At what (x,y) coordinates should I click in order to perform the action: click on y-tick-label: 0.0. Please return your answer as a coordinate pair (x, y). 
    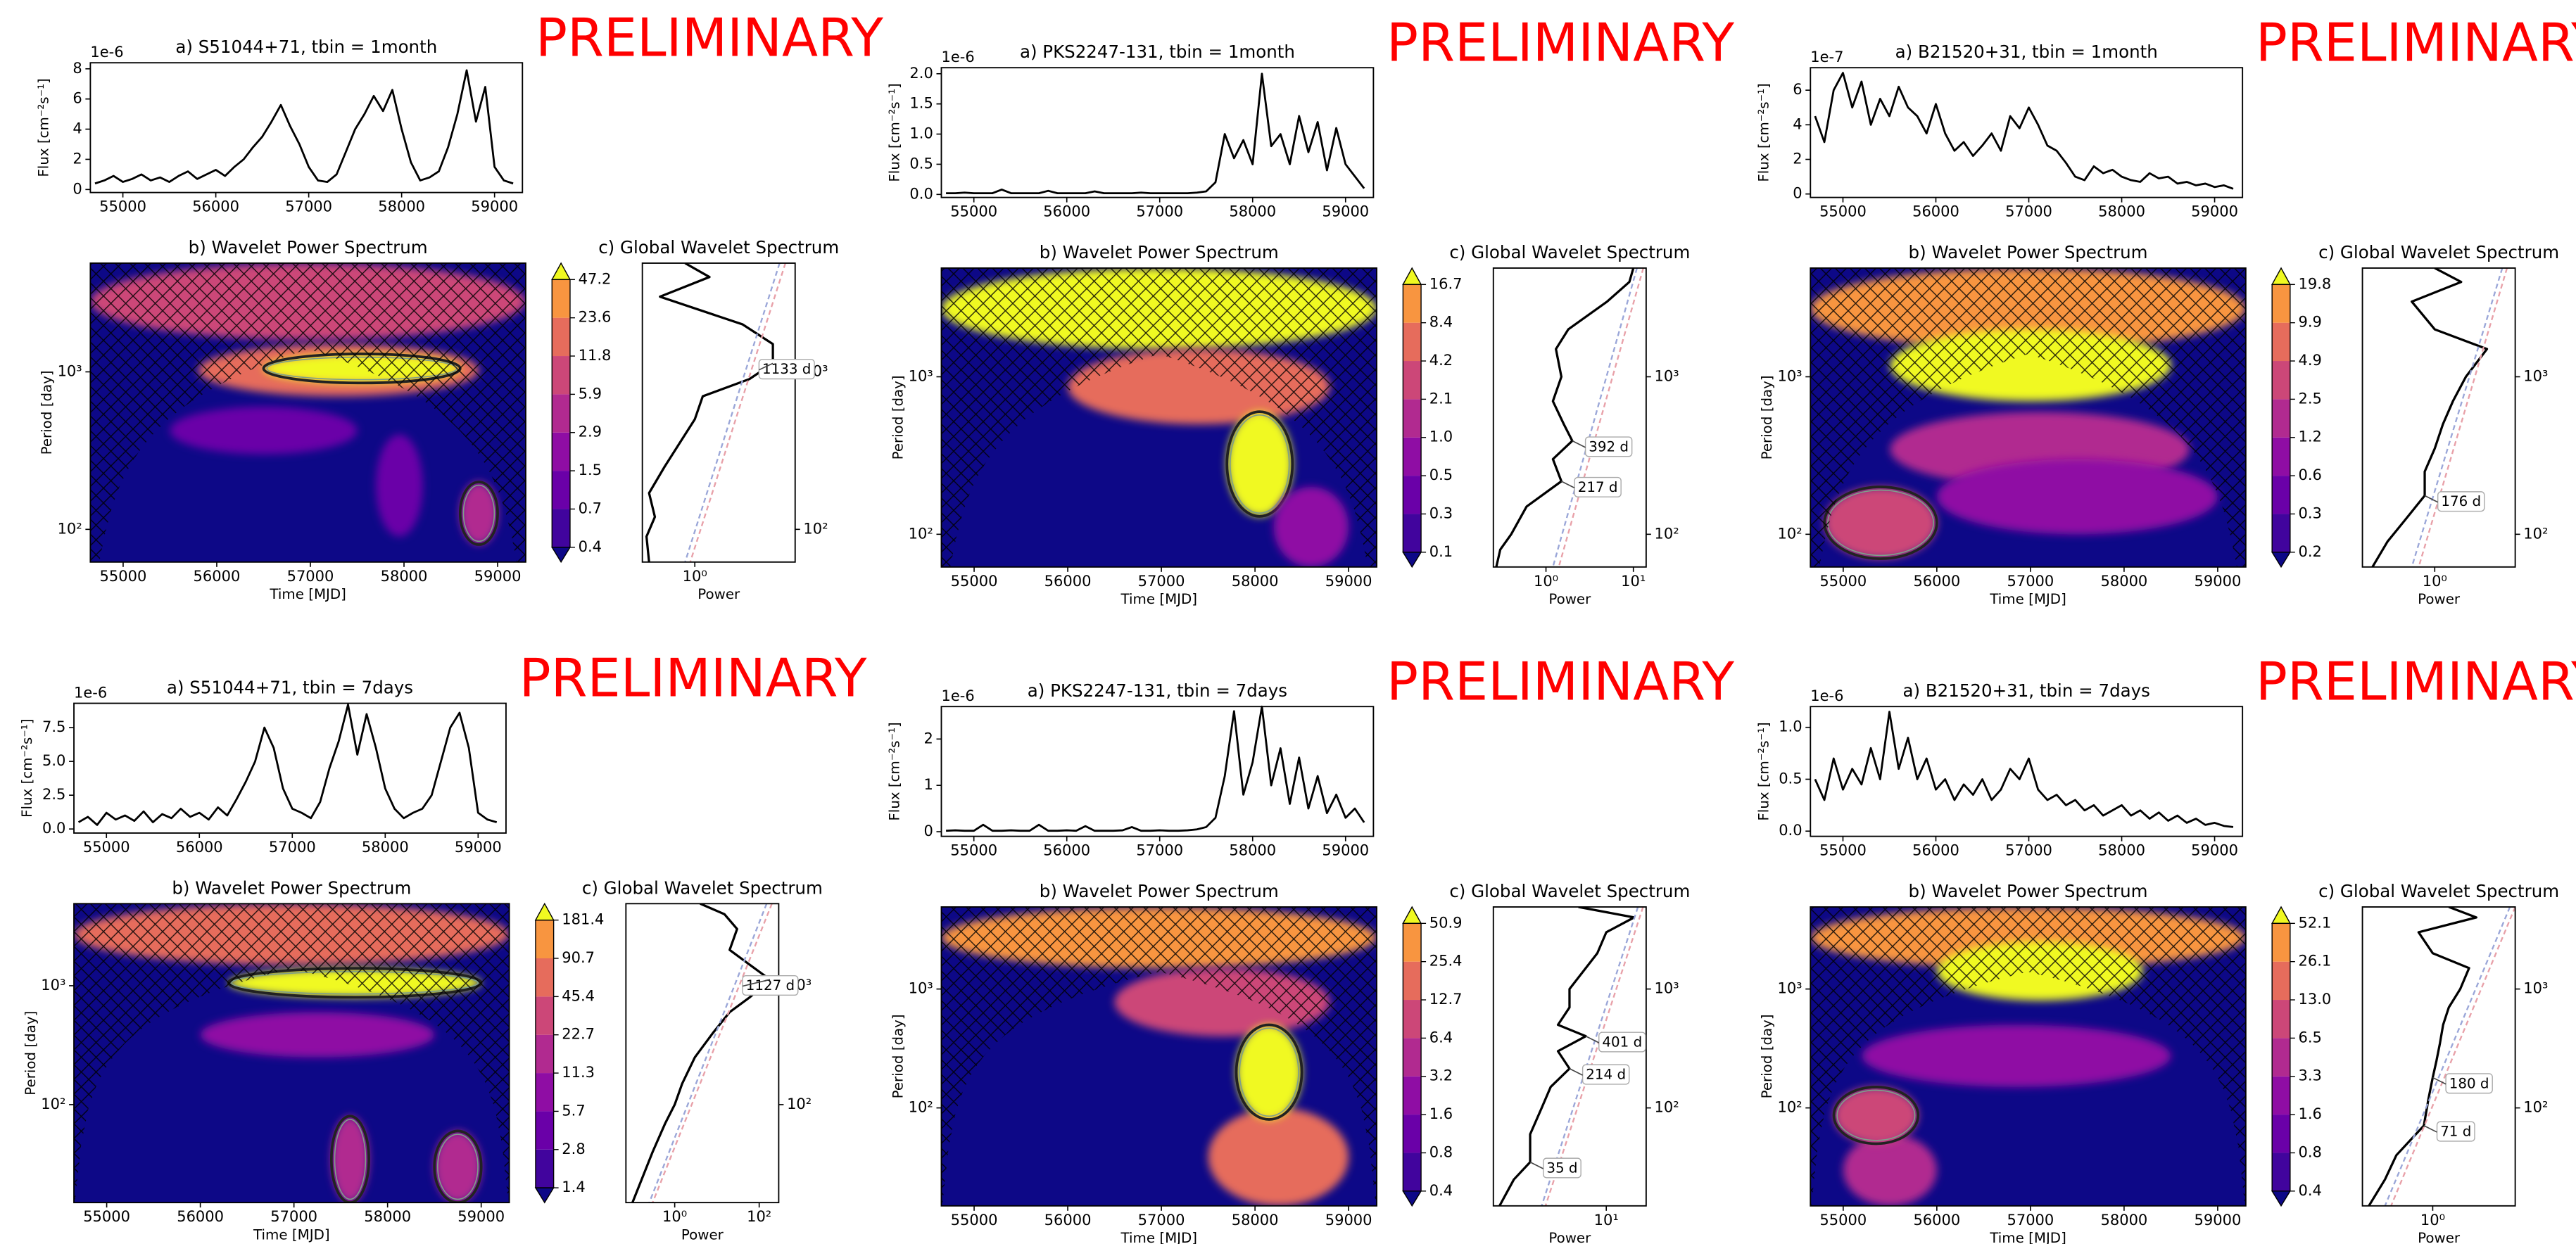
    Looking at the image, I should click on (1790, 831).